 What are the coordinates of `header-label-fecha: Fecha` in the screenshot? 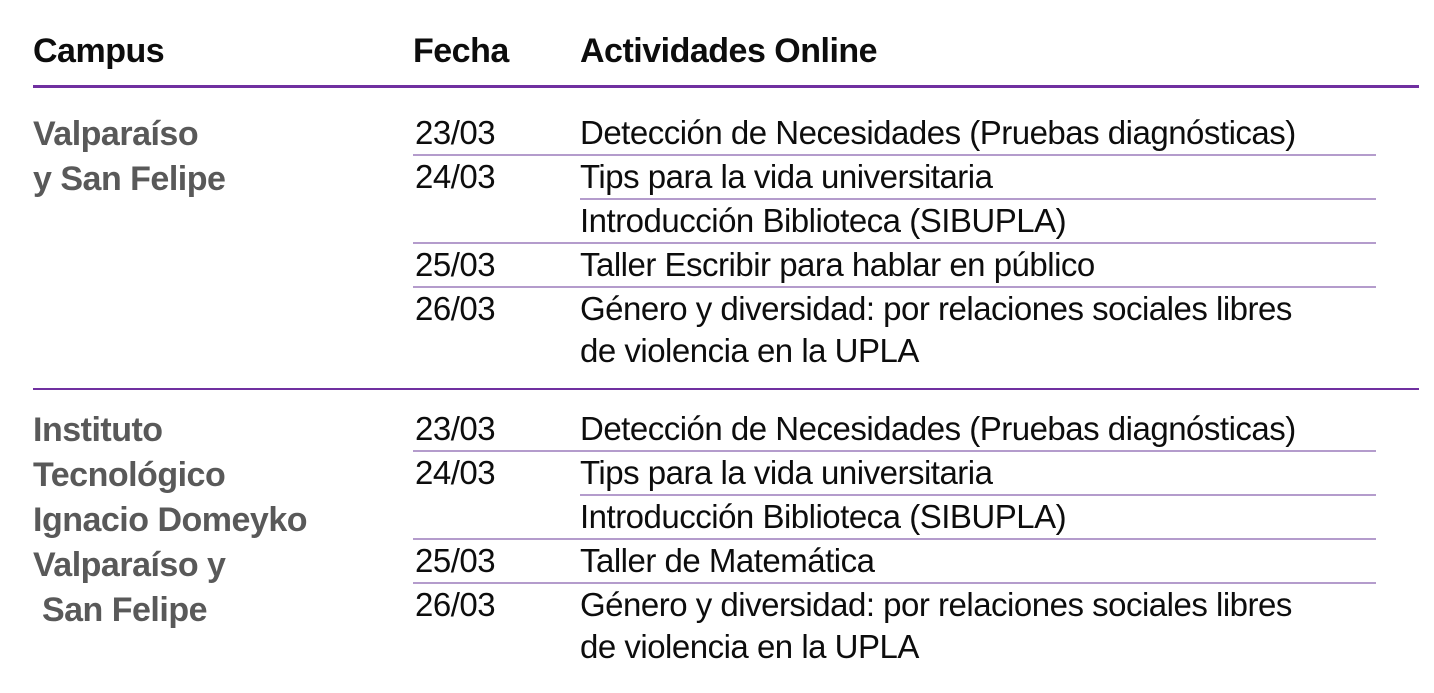 It's located at (461, 51).